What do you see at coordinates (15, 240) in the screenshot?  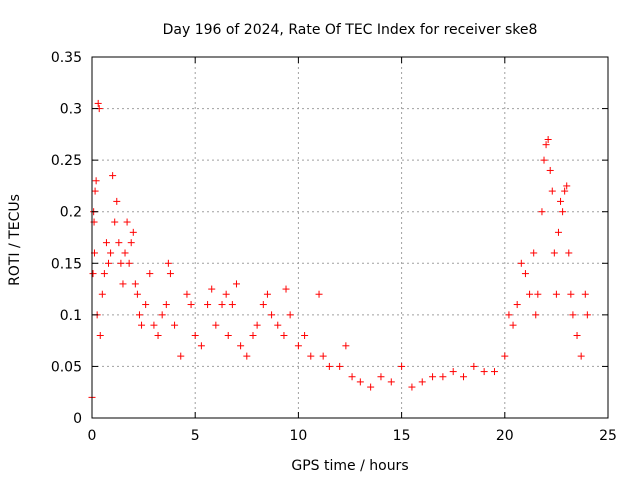 I see `y-axis-label: ROTI / TECUs` at bounding box center [15, 240].